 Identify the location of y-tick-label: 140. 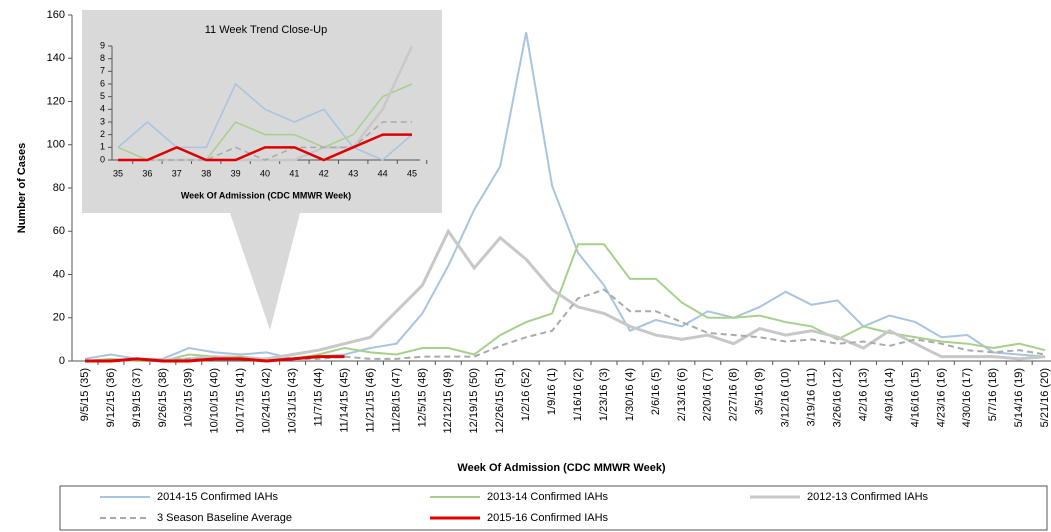
(56, 58).